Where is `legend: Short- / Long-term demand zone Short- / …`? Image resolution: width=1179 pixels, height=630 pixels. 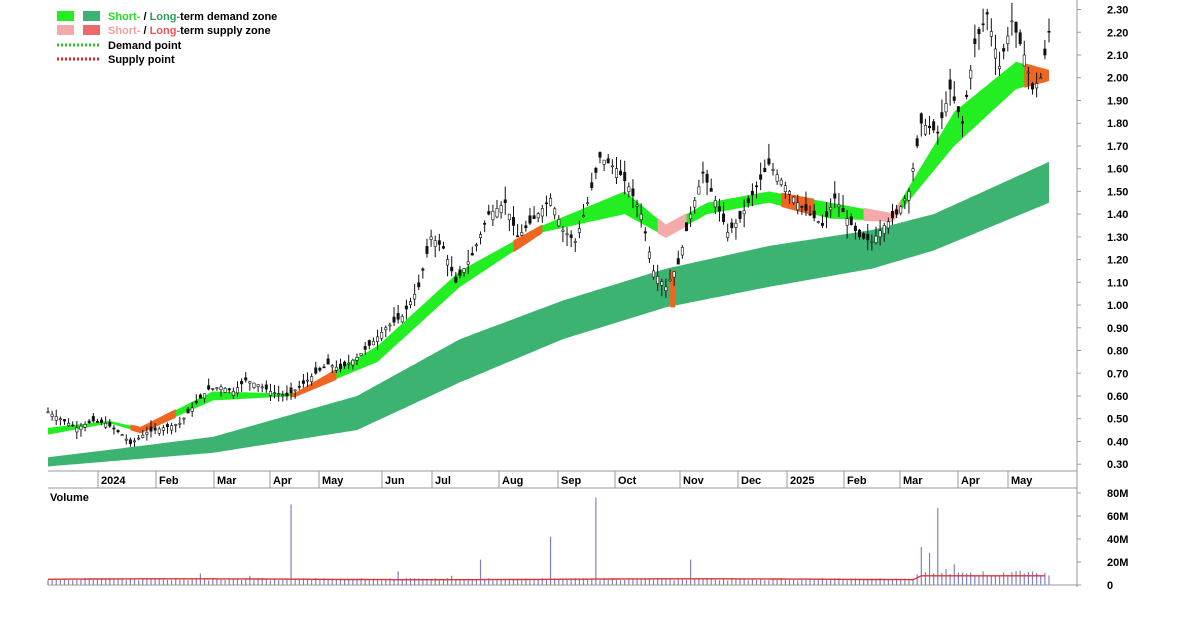
legend: Short- / Long-term demand zone Short- / … is located at coordinates (167, 38).